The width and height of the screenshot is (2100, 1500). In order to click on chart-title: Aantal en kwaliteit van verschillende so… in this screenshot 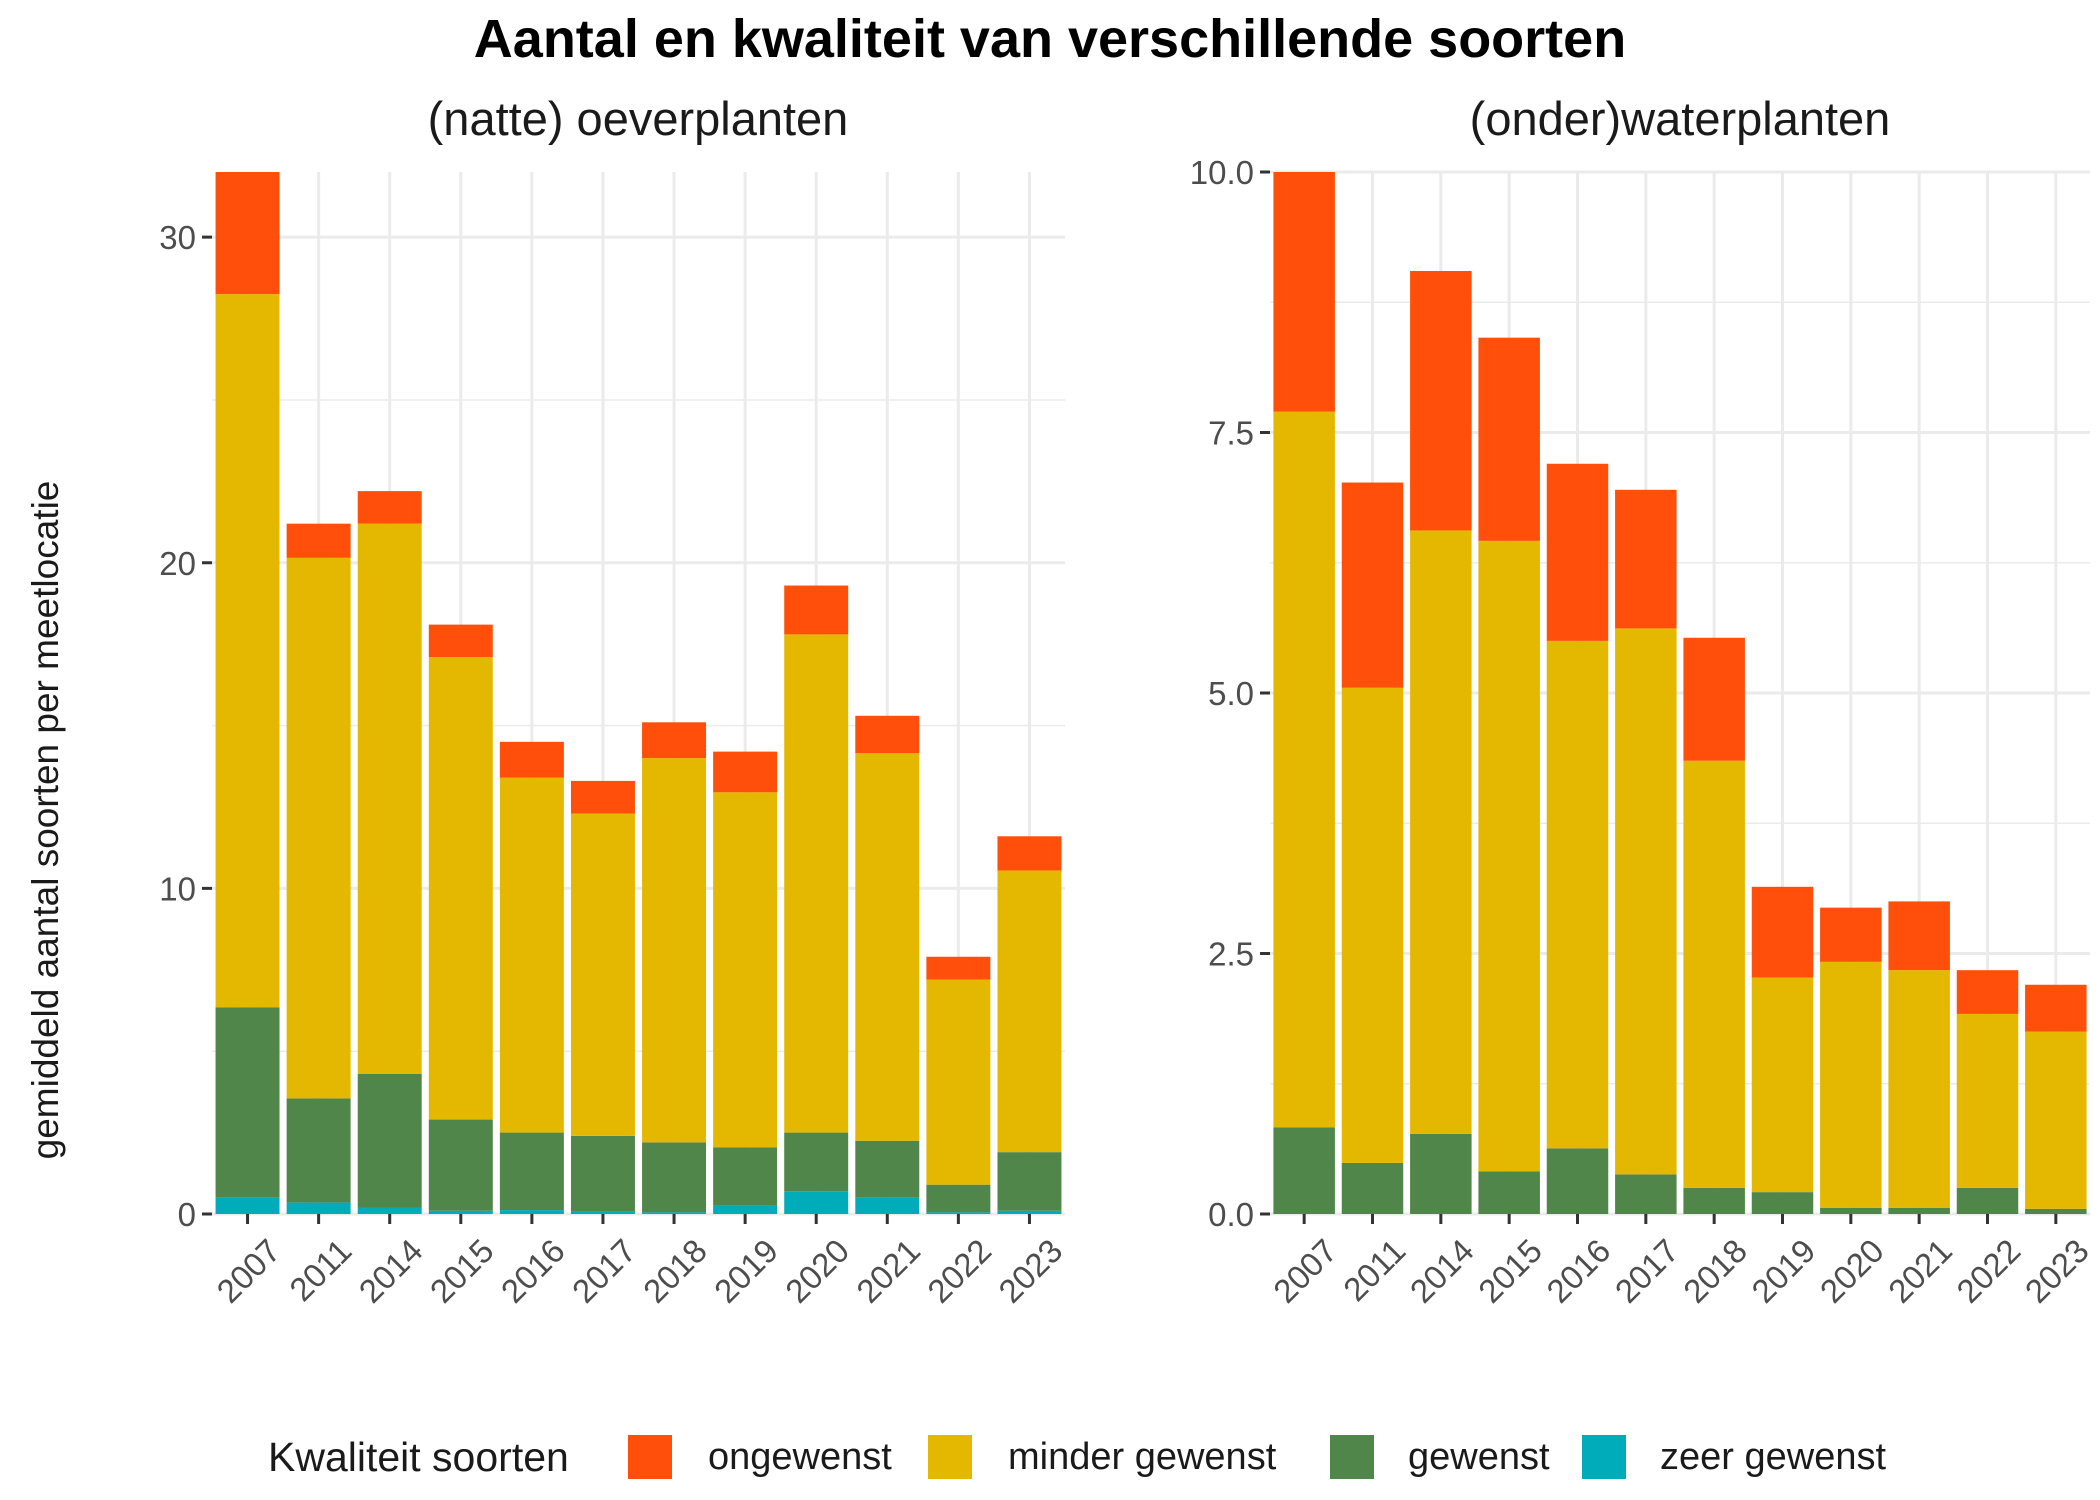, I will do `click(1050, 39)`.